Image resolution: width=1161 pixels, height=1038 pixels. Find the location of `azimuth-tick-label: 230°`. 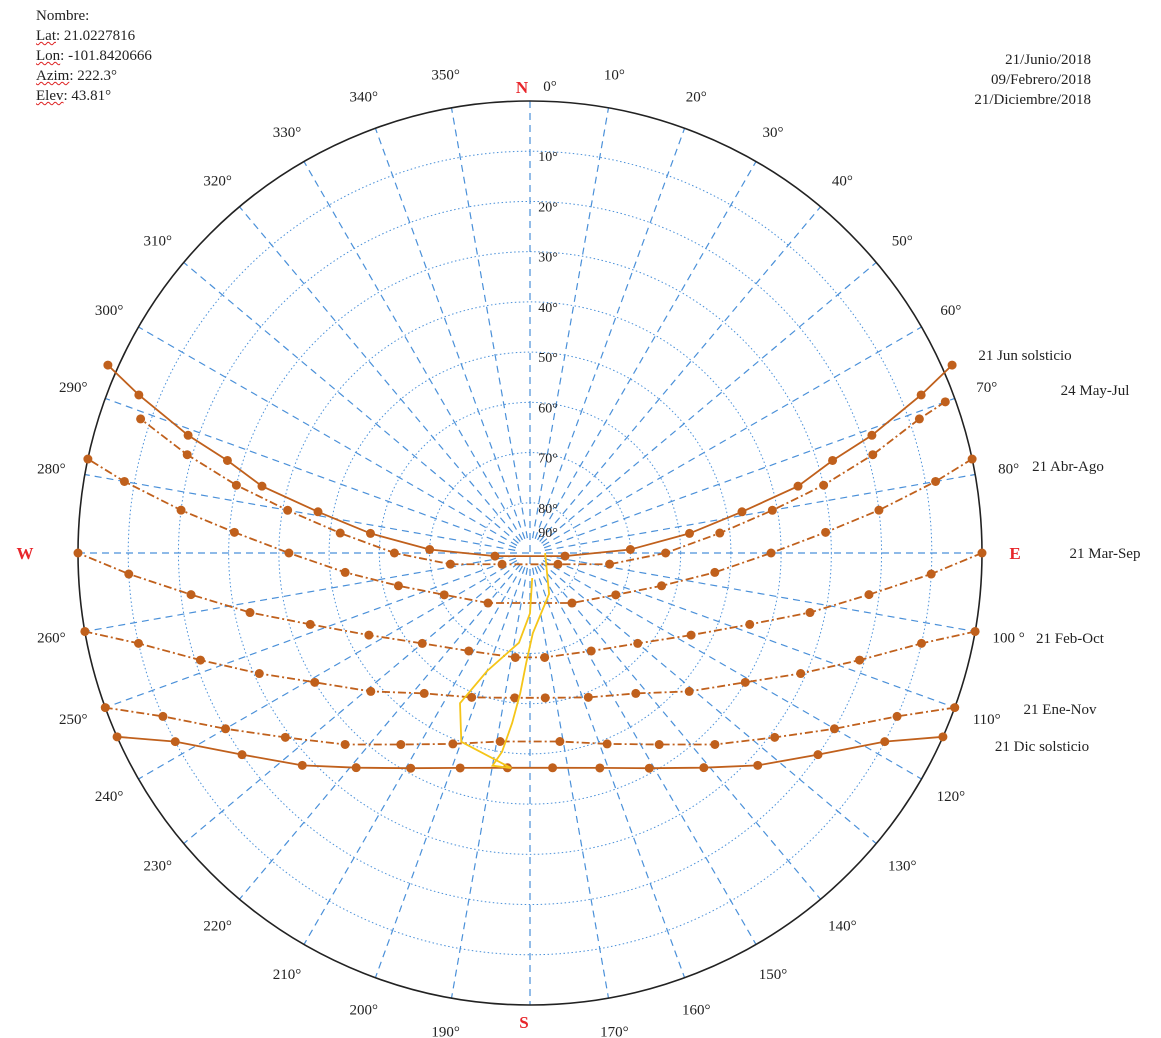

azimuth-tick-label: 230° is located at coordinates (157, 866).